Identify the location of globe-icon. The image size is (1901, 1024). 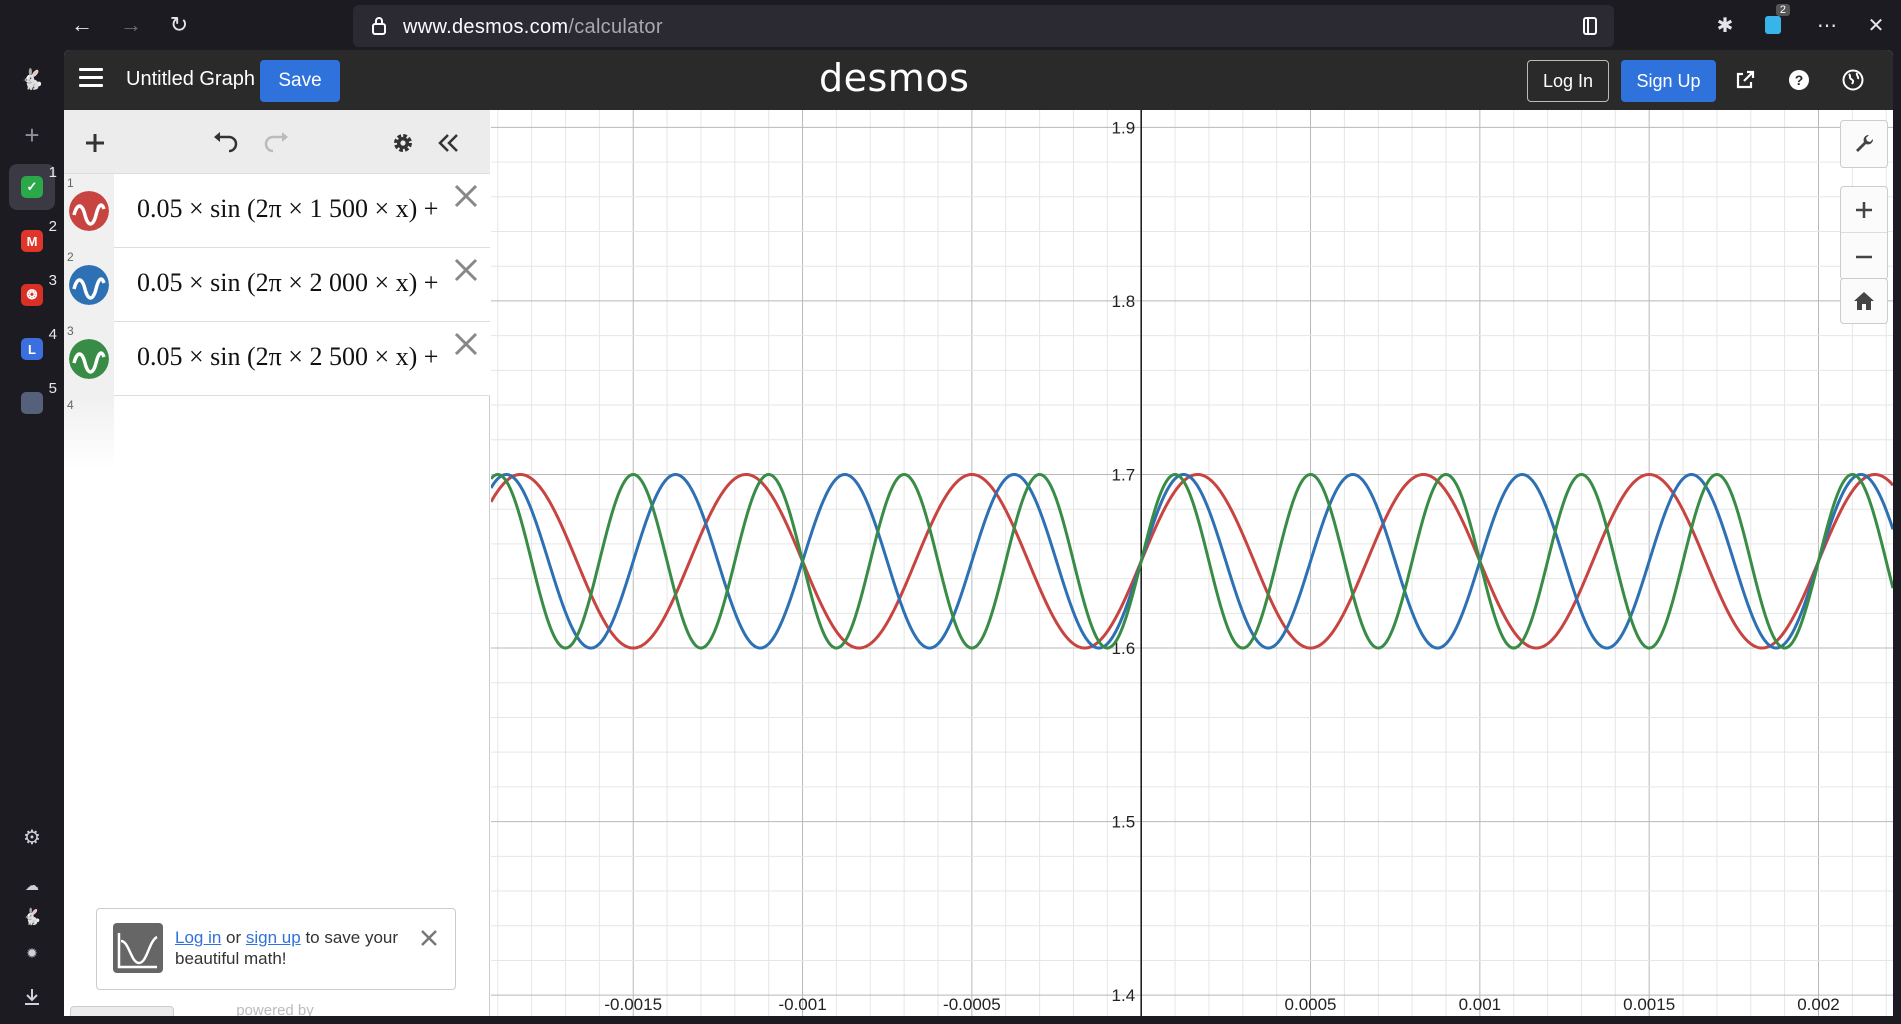
(1853, 80).